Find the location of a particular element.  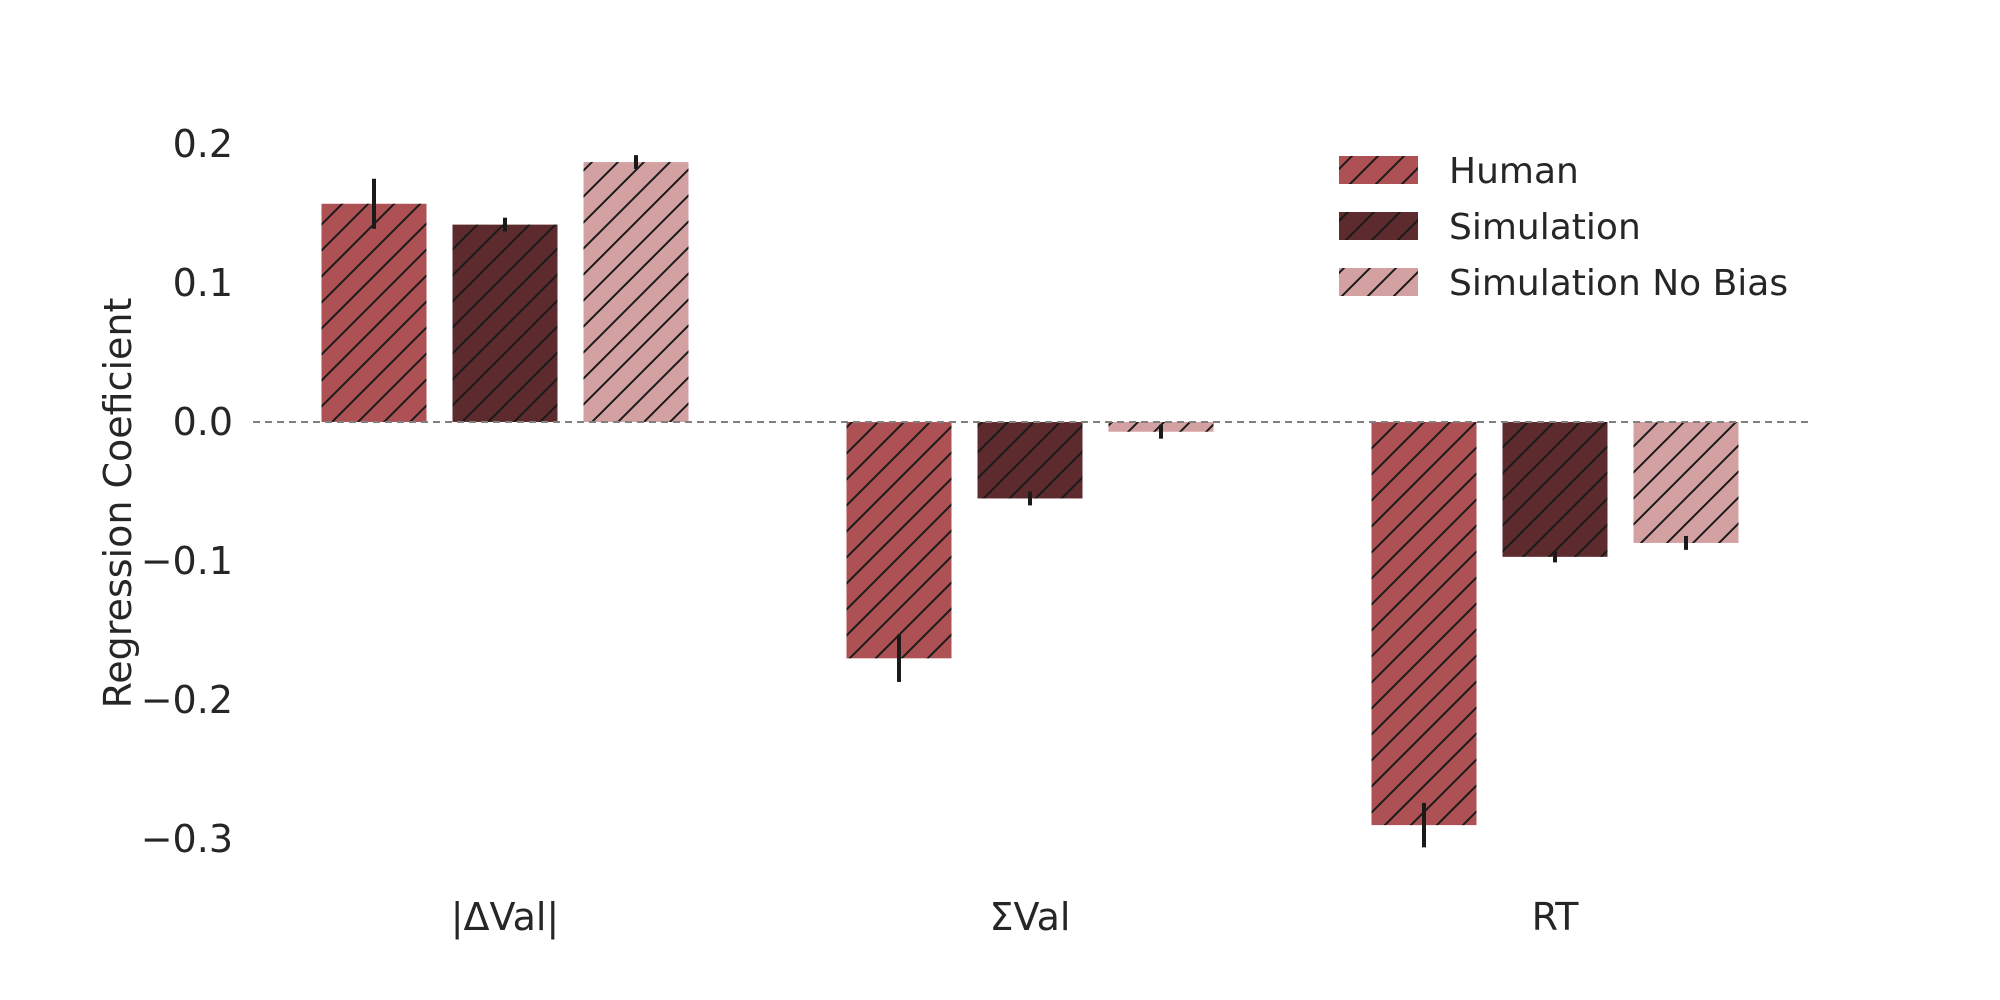

x-tick-label: |ΔVal| is located at coordinates (505, 917).